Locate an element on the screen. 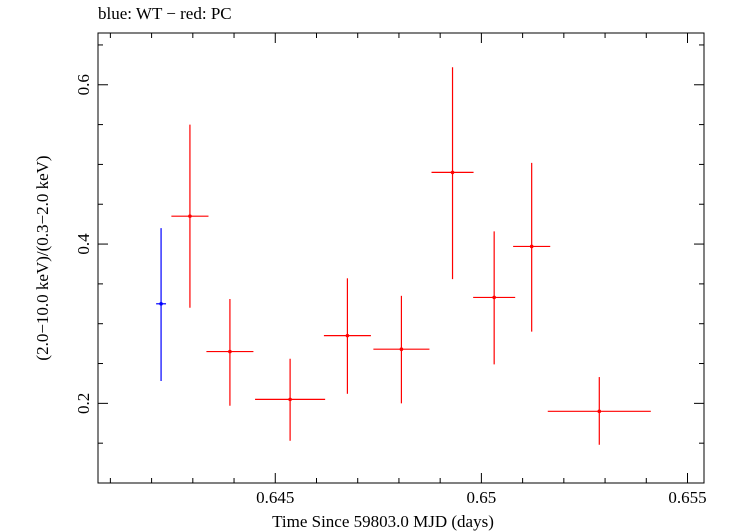  y-axis-label: (2.0−10.0 keV)/(0.3−2.0 keV) is located at coordinates (42, 257).